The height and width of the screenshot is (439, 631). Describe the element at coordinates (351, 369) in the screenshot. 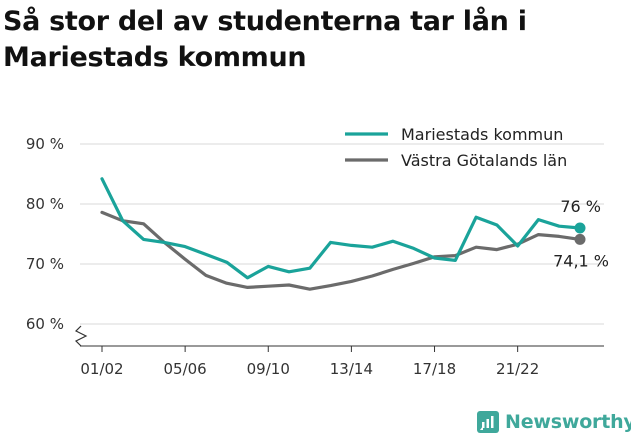

I see `x-tick-label: 13/14` at that location.